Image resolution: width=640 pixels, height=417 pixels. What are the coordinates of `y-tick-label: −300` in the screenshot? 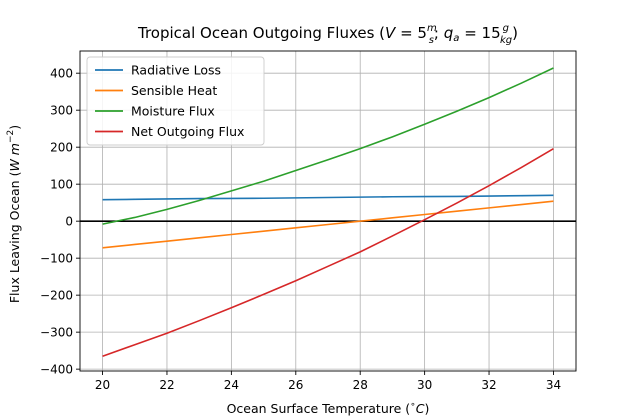 It's located at (56, 333).